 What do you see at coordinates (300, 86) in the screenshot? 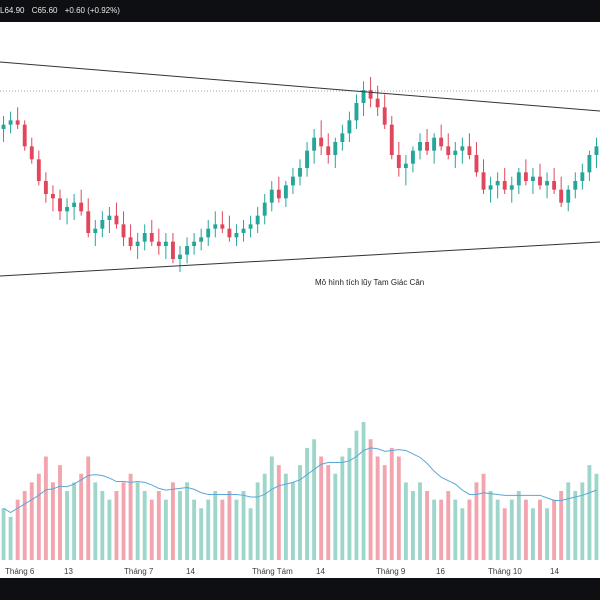
I see `upper-trendline` at bounding box center [300, 86].